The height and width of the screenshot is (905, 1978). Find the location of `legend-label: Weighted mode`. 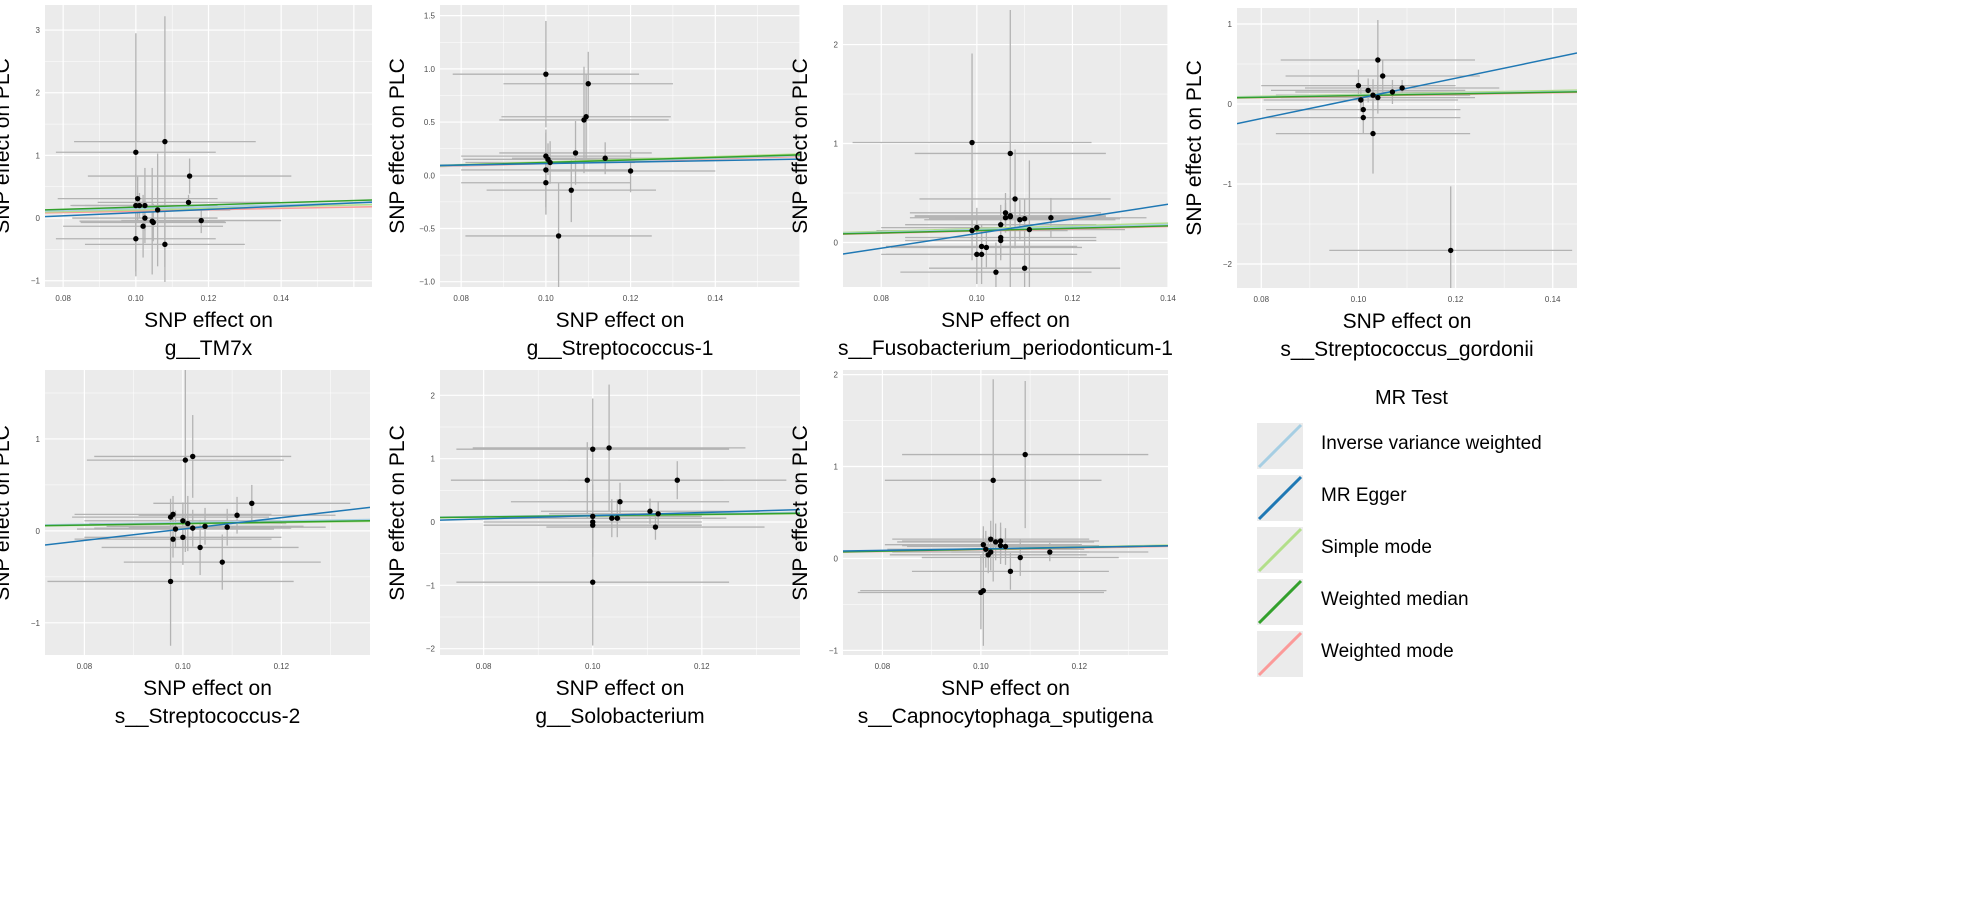

legend-label: Weighted mode is located at coordinates (1387, 651).